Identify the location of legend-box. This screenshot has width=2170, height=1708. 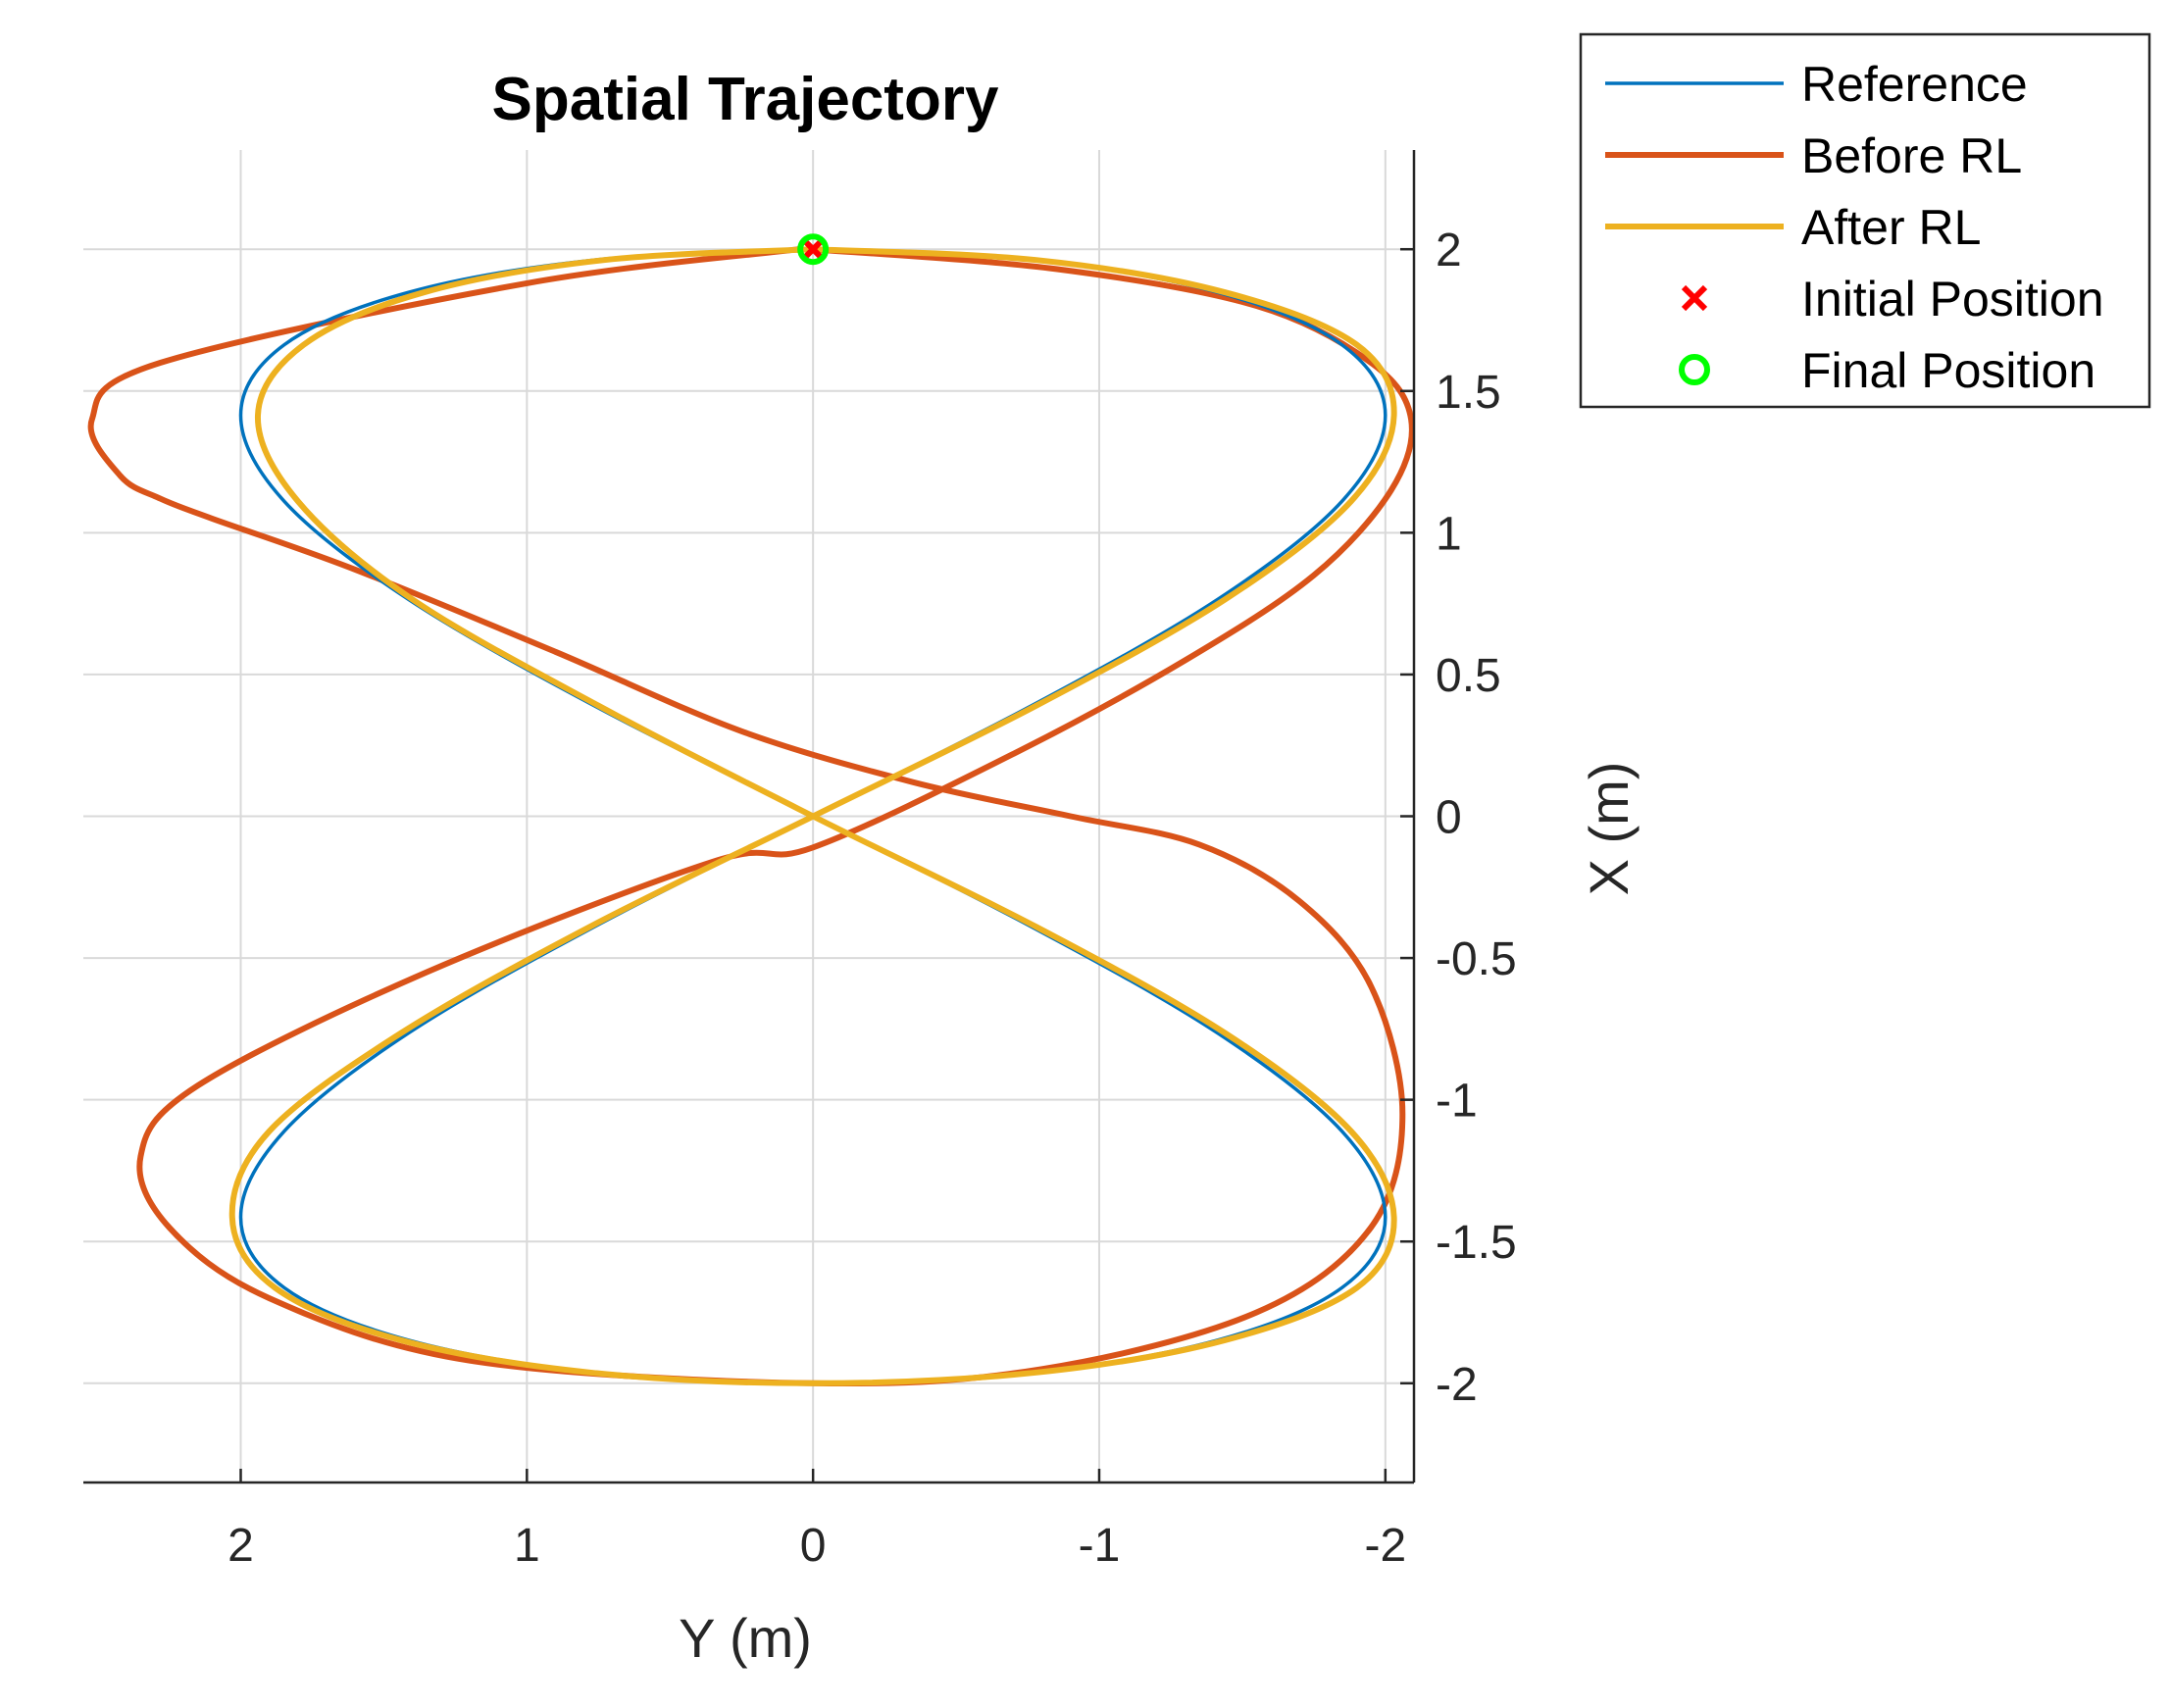
(1865, 220).